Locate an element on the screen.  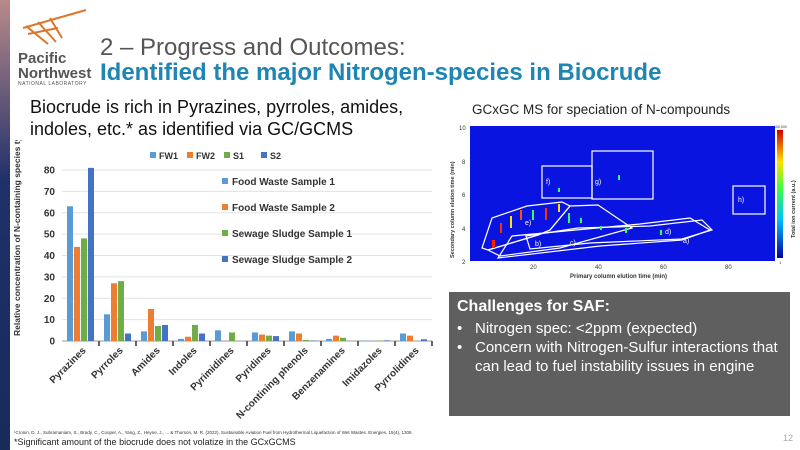
svg-text: g) is located at coordinates (598, 182).